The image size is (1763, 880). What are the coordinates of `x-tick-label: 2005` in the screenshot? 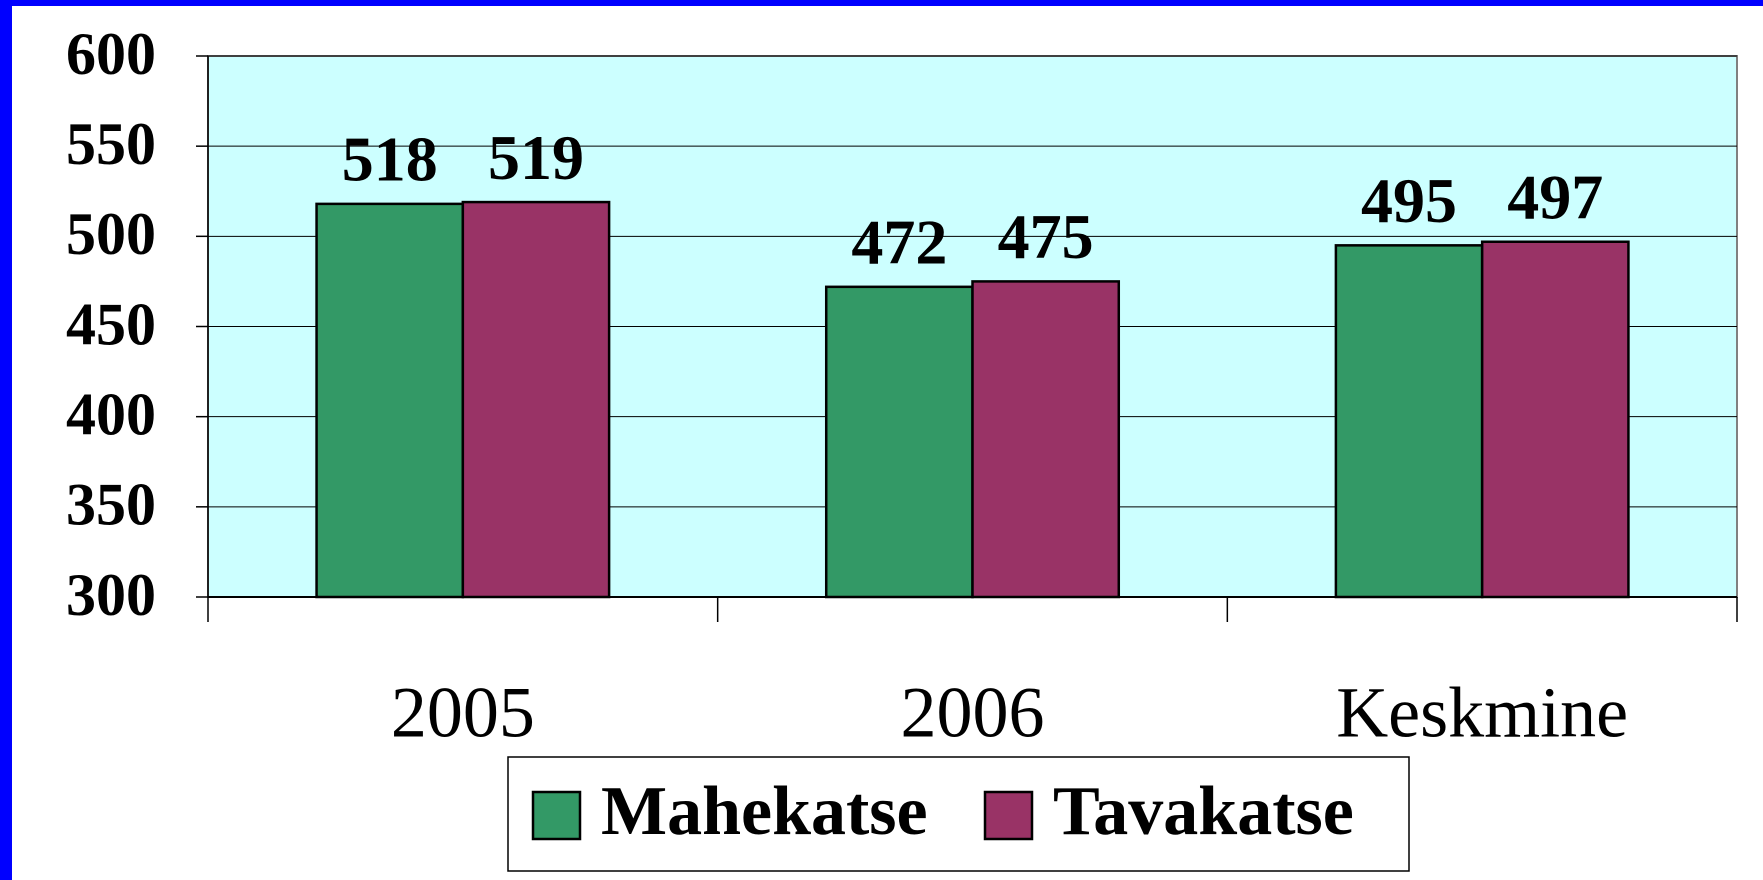 It's located at (463, 713).